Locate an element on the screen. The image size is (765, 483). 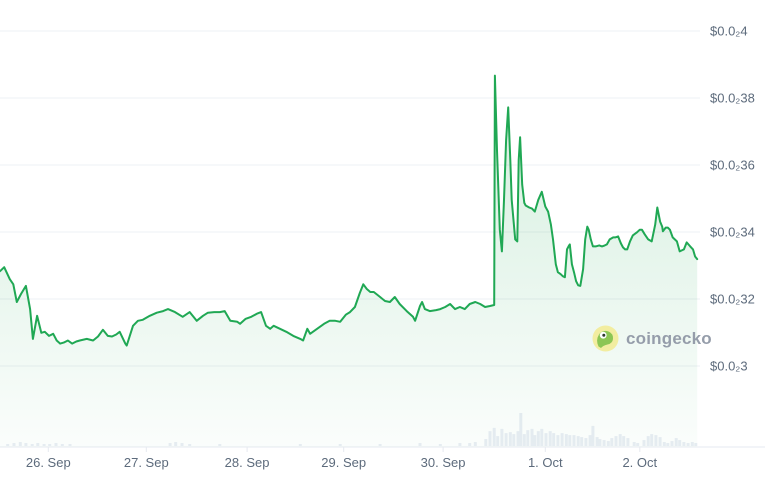
x-axis-label: 27. Sep is located at coordinates (146, 462).